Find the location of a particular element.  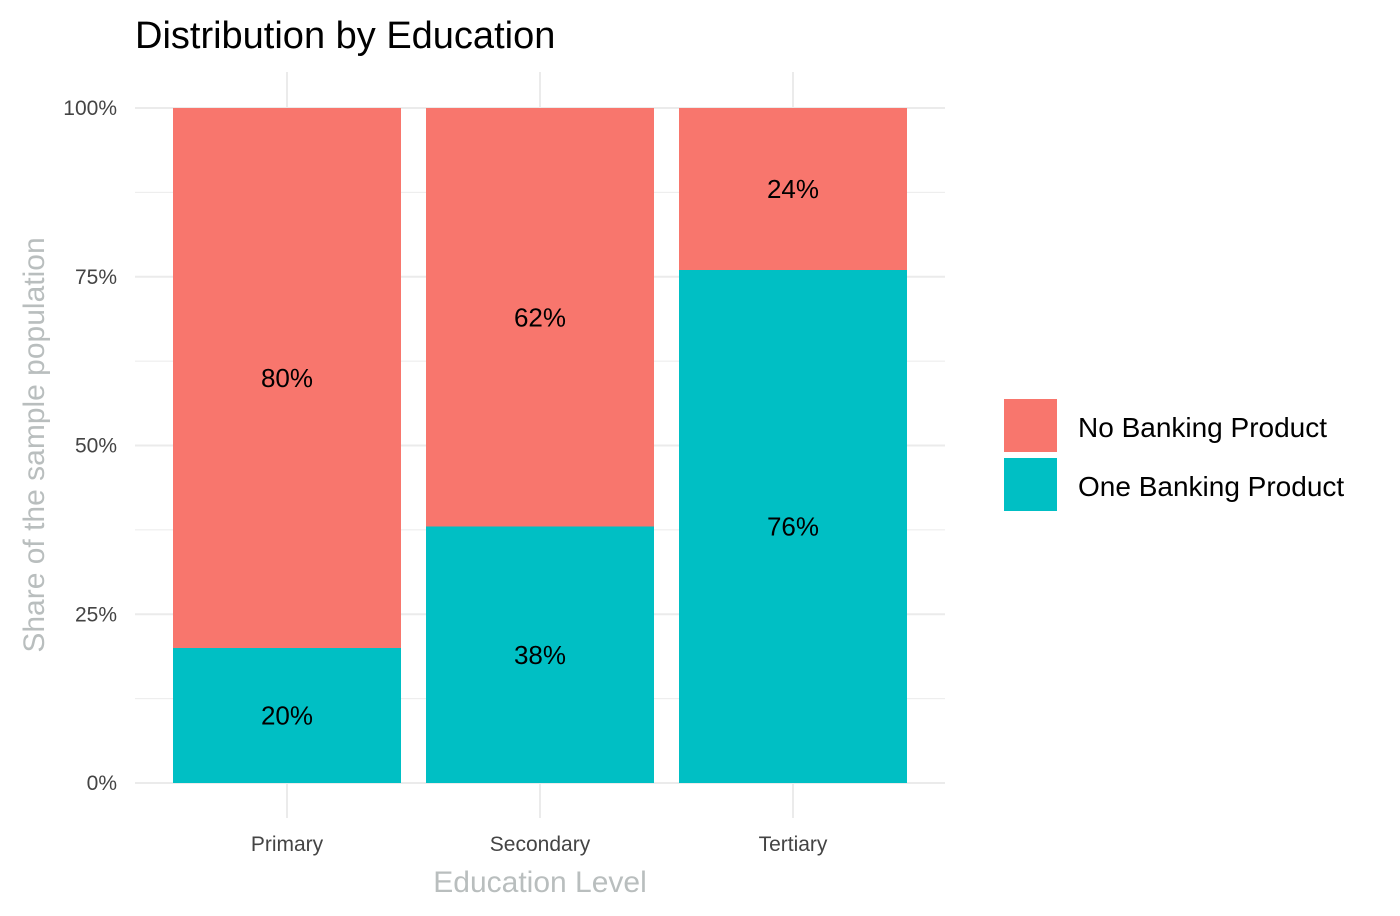

data-label-no-banking-product: 62% is located at coordinates (540, 317).